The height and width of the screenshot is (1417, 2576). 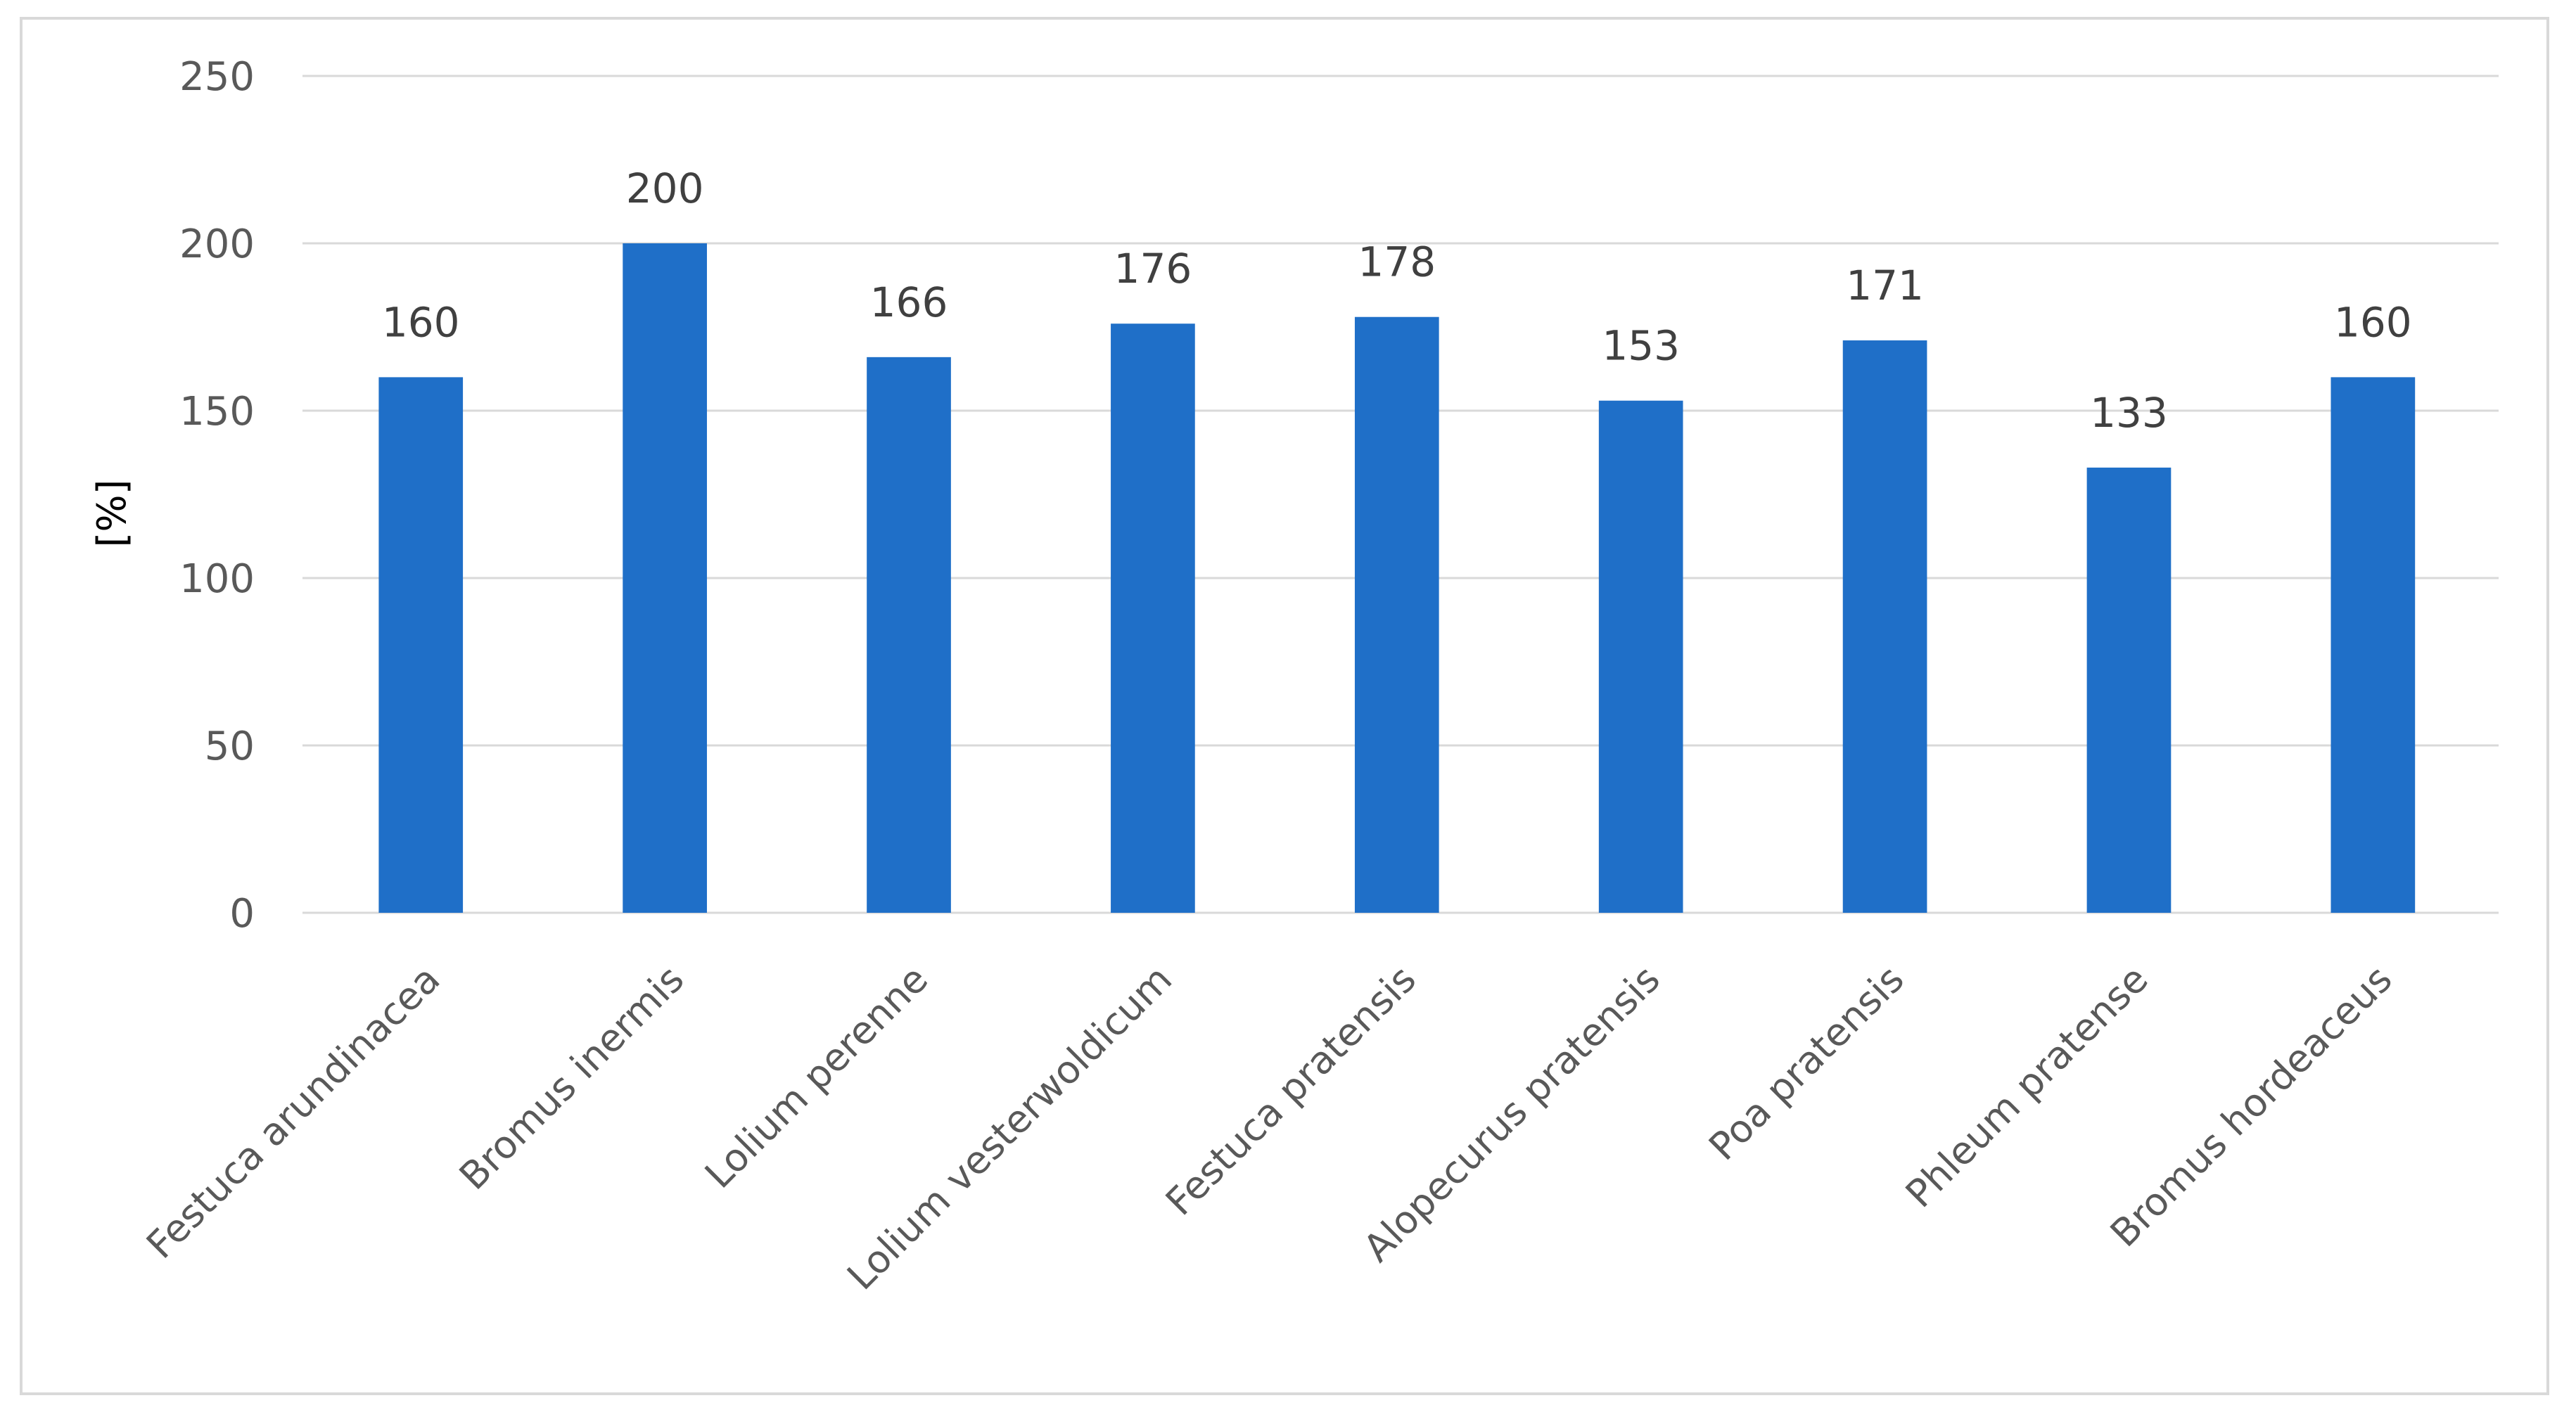 What do you see at coordinates (217, 77) in the screenshot?
I see `y-tick-label: 250` at bounding box center [217, 77].